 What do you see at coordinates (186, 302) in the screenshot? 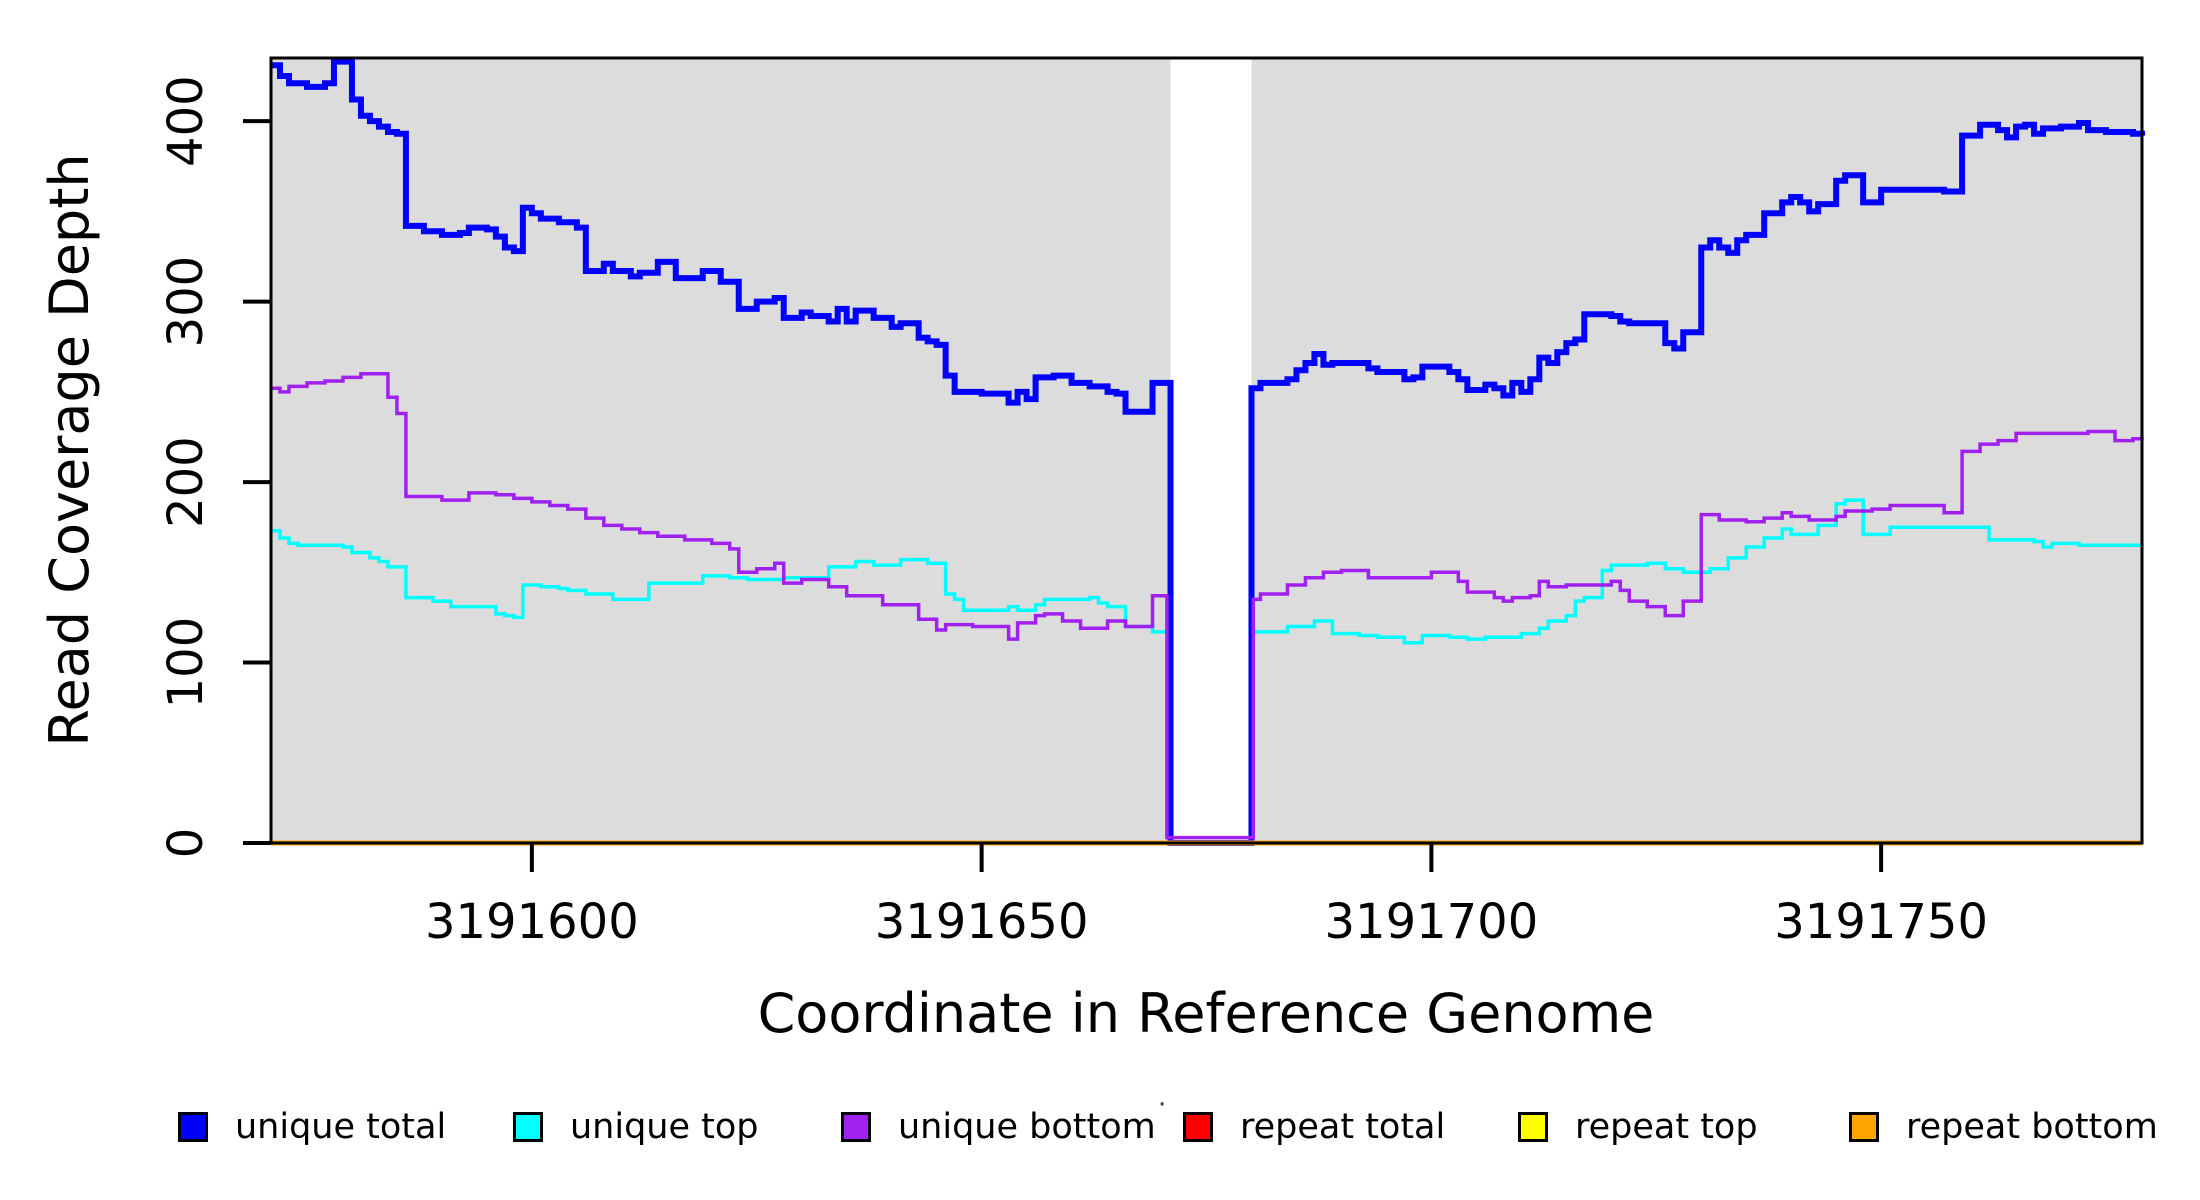
I see `y-tick-label: 300` at bounding box center [186, 302].